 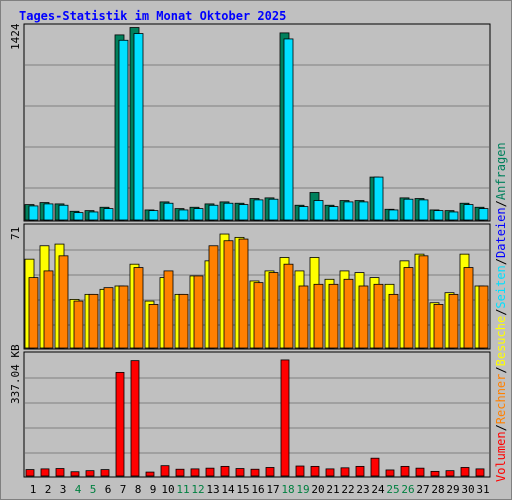 What do you see at coordinates (78, 489) in the screenshot?
I see `x-tick-label: 4` at bounding box center [78, 489].